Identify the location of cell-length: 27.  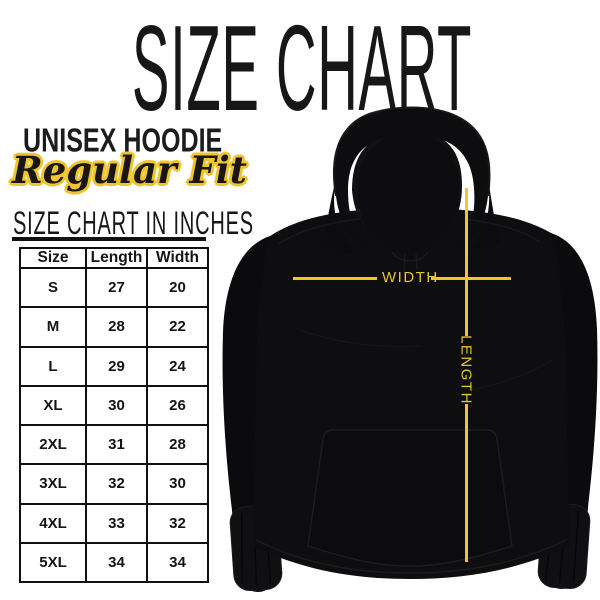
(116, 287).